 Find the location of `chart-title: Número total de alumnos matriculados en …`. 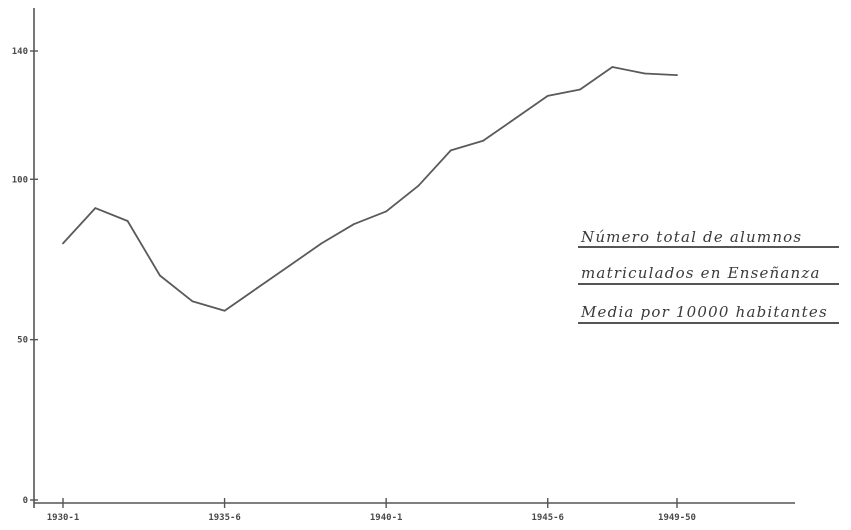

chart-title: Número total de alumnos matriculados en … is located at coordinates (708, 276).